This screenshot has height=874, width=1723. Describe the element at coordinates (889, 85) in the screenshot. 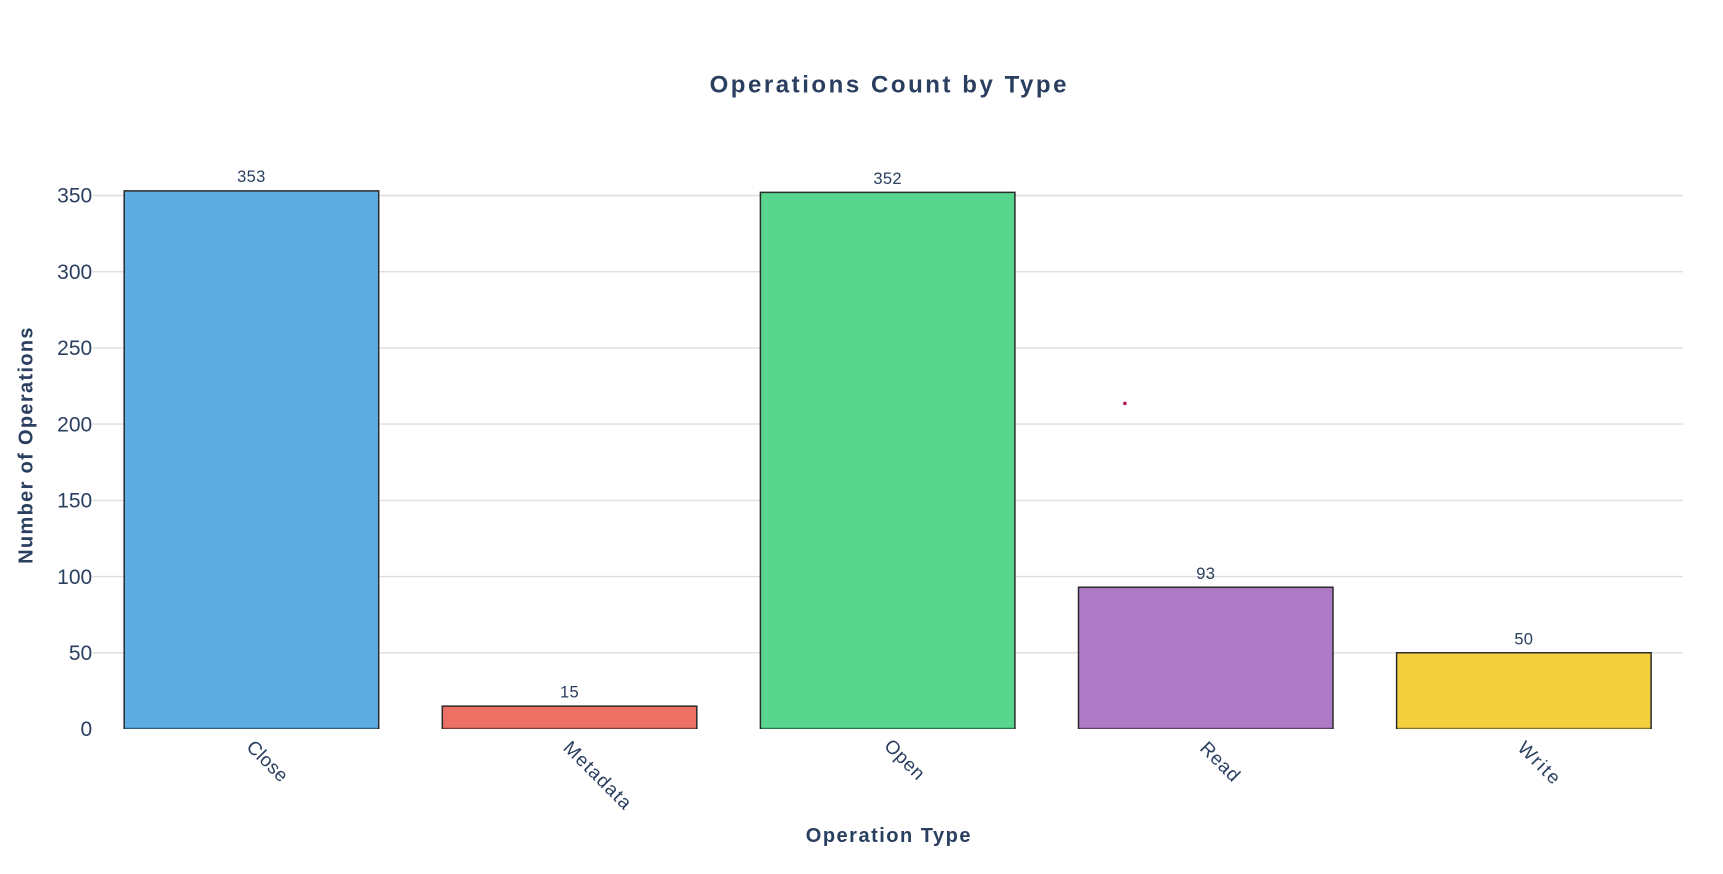

I see `svg-text: Operations Count by Type` at that location.